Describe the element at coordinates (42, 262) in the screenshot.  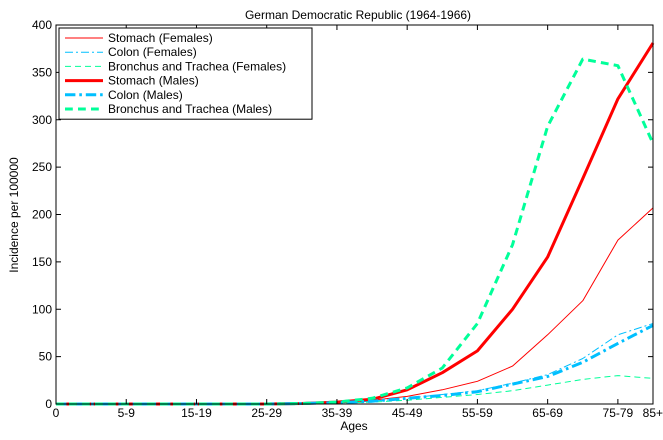
I see `y-tick-label: 150` at that location.